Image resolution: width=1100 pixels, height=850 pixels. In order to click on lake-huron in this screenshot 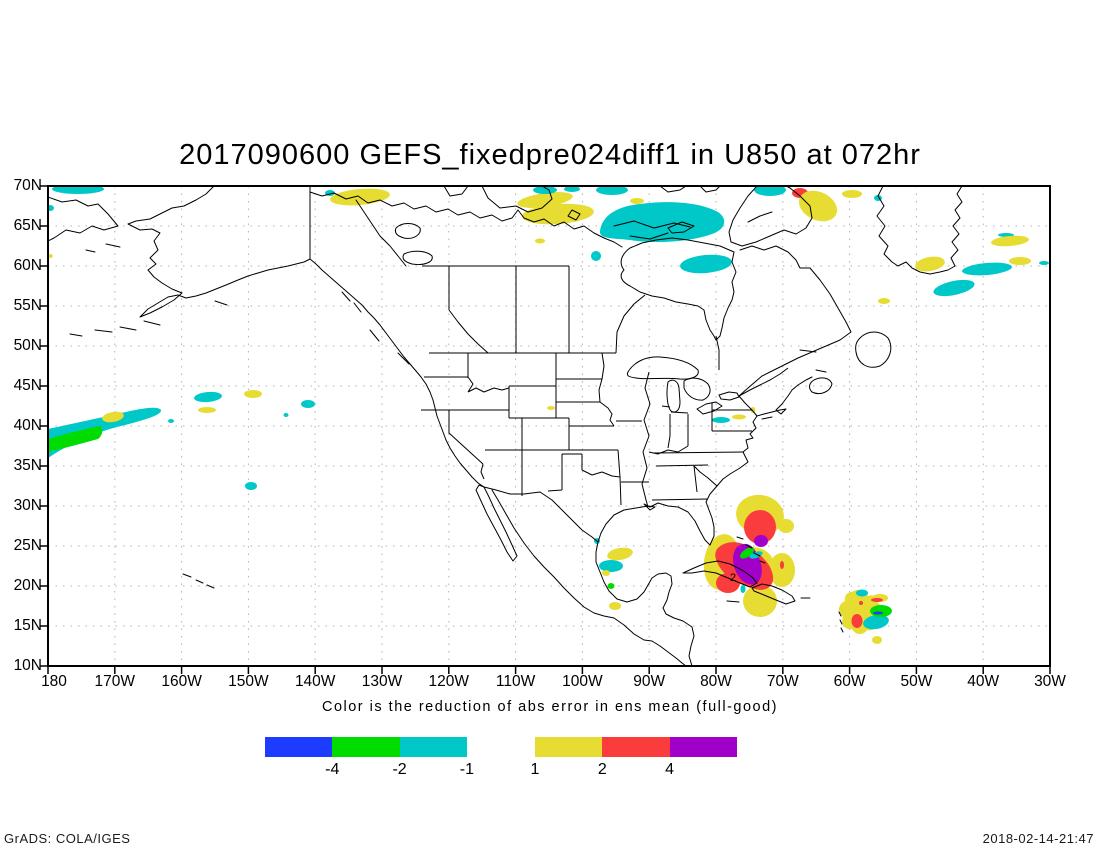, I will do `click(697, 389)`.